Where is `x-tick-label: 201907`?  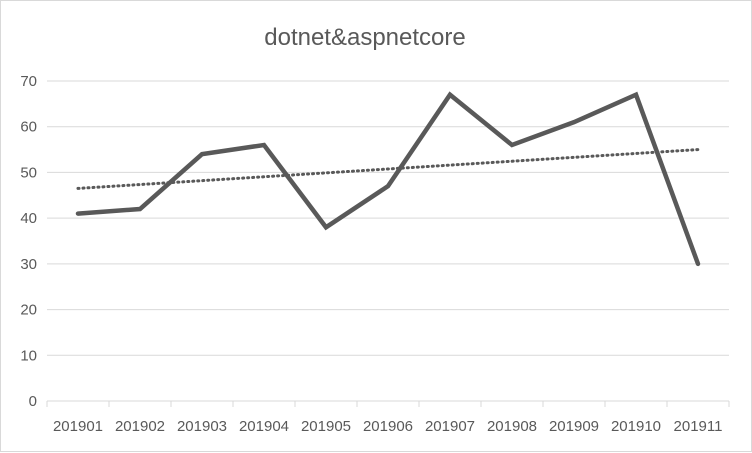
x-tick-label: 201907 is located at coordinates (450, 426).